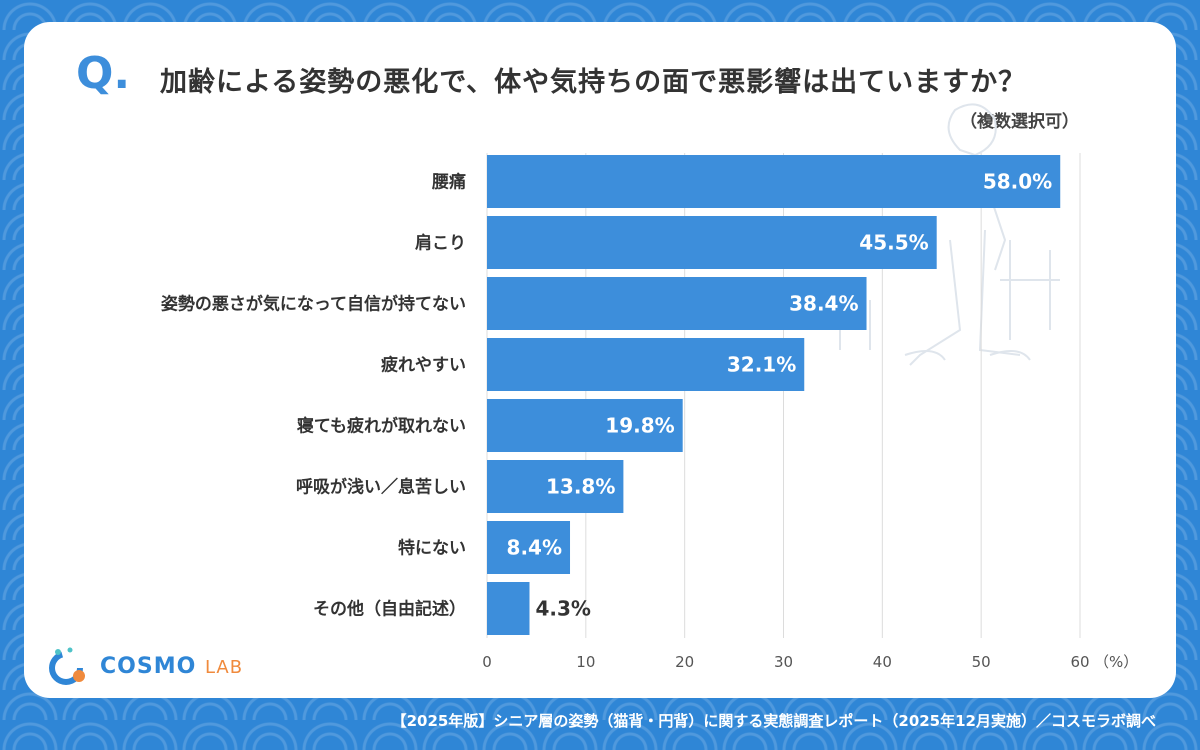 The image size is (1200, 750). Describe the element at coordinates (585, 662) in the screenshot. I see `x-tick-label: 10` at that location.